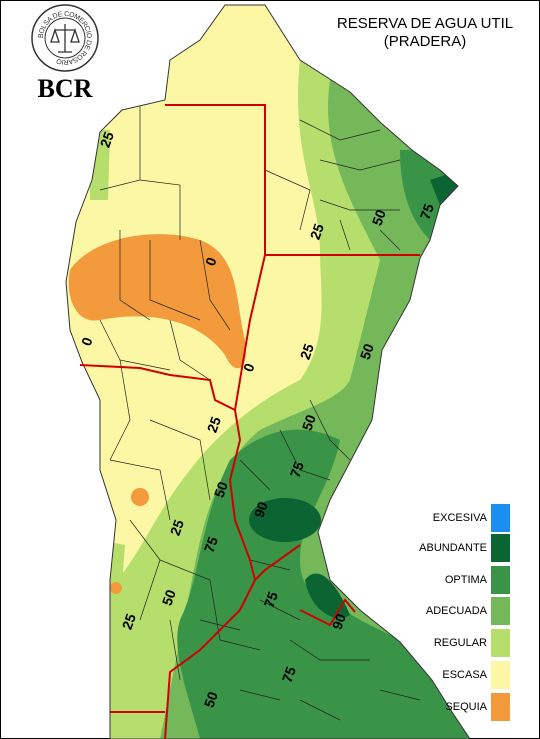 Image resolution: width=540 pixels, height=739 pixels. Describe the element at coordinates (457, 611) in the screenshot. I see `legend-label: ADECUADA` at that location.